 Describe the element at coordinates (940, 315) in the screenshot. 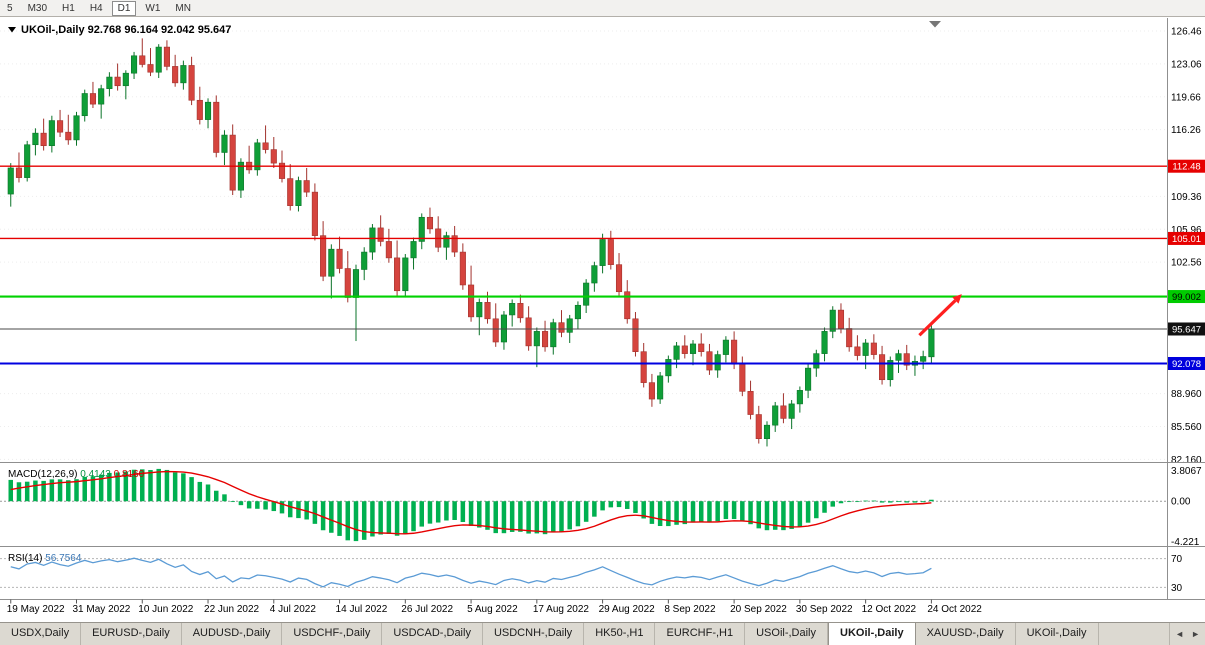

I see `trend-arrow-annotation` at that location.